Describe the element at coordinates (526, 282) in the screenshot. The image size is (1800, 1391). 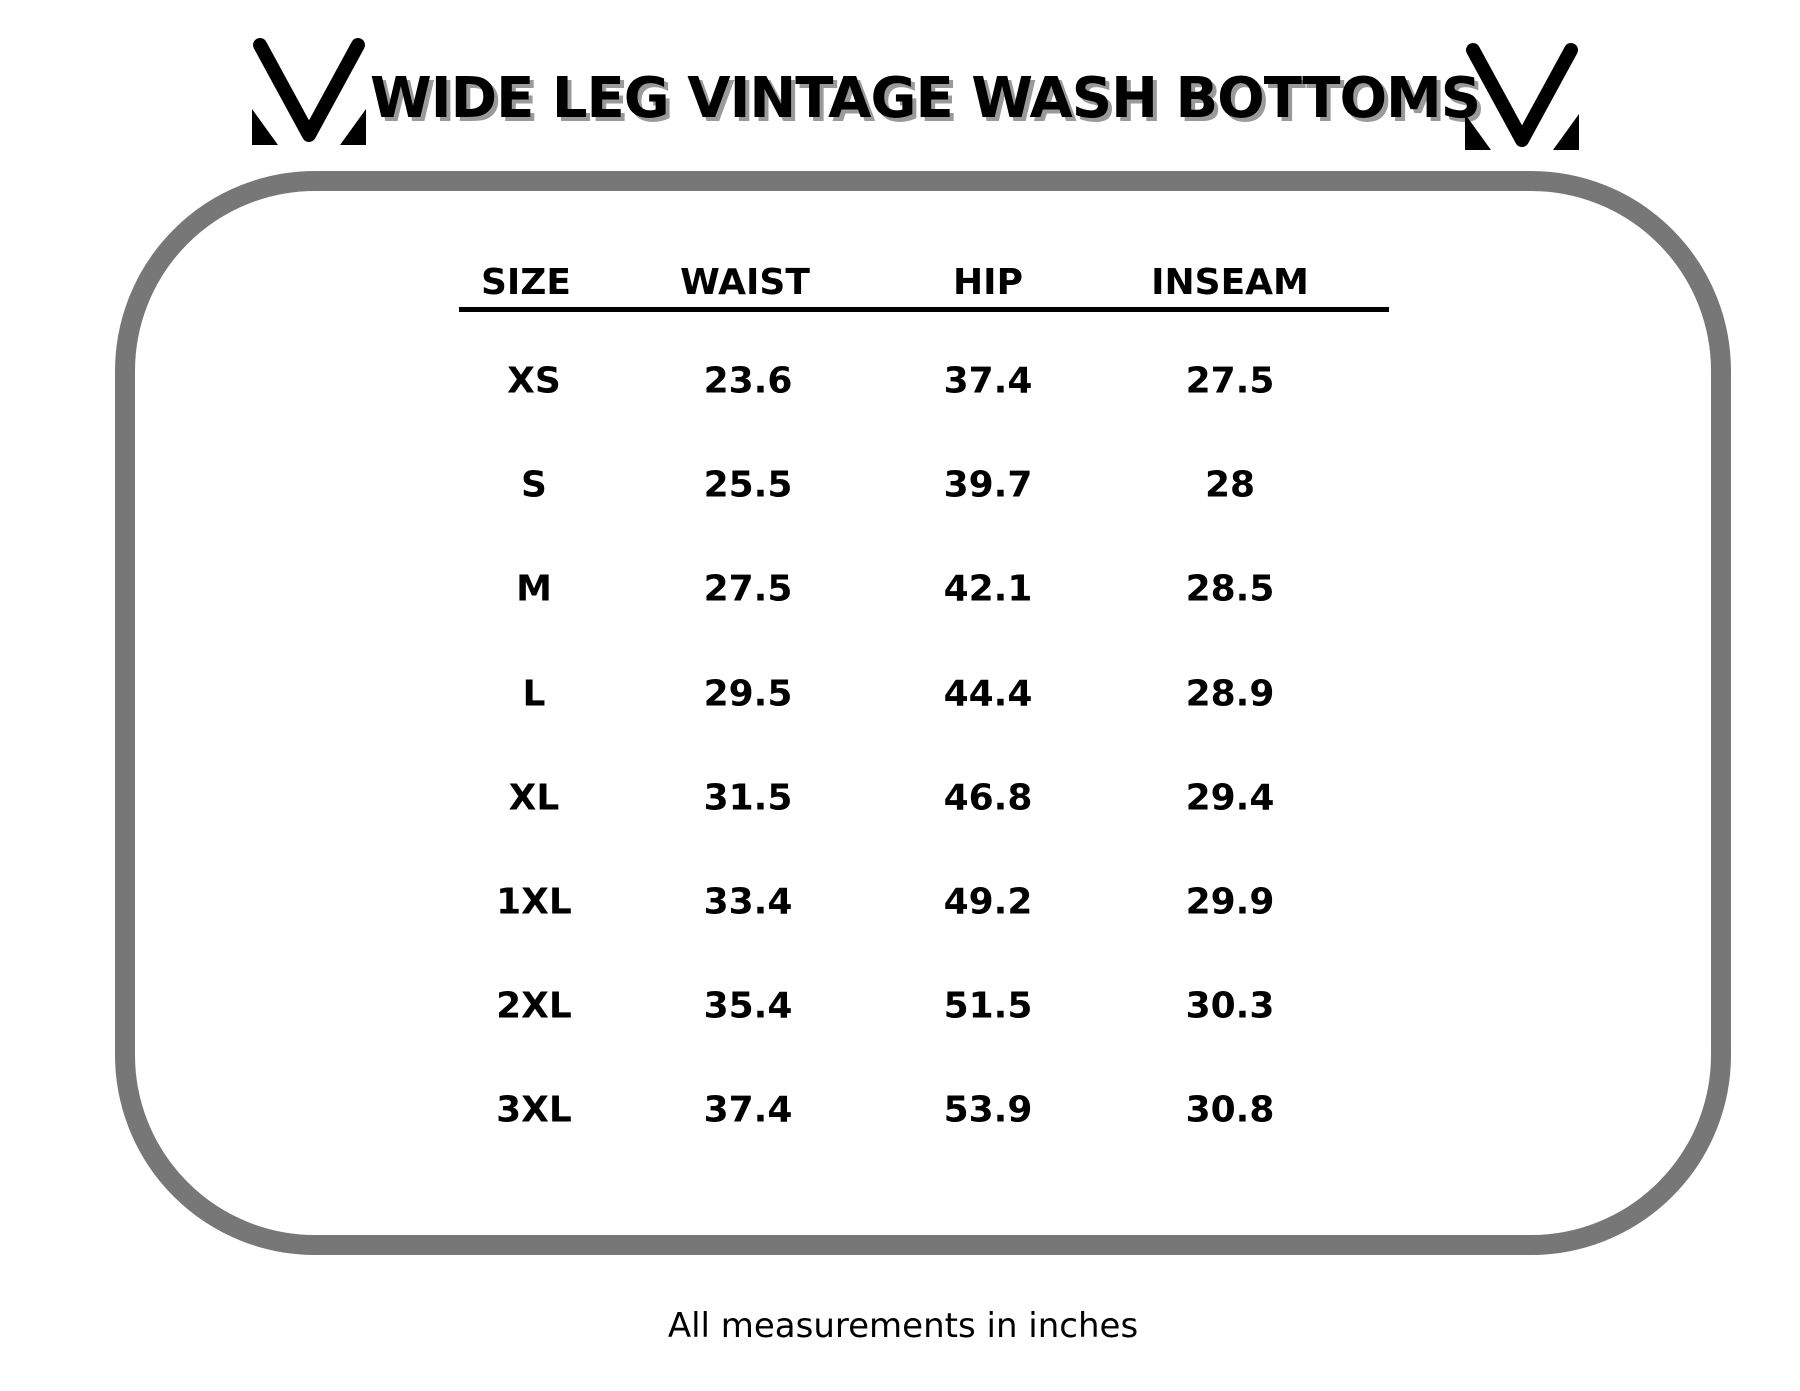
I see `column-header-size: SIZE` at that location.